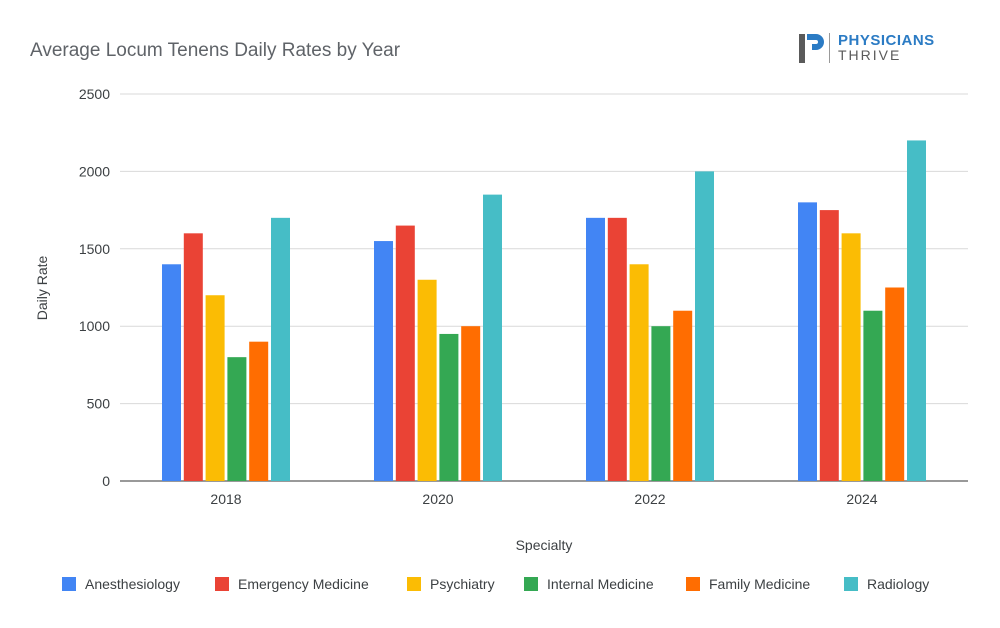  What do you see at coordinates (886, 40) in the screenshot?
I see `logo-text-physicians: PHYSICIANS` at bounding box center [886, 40].